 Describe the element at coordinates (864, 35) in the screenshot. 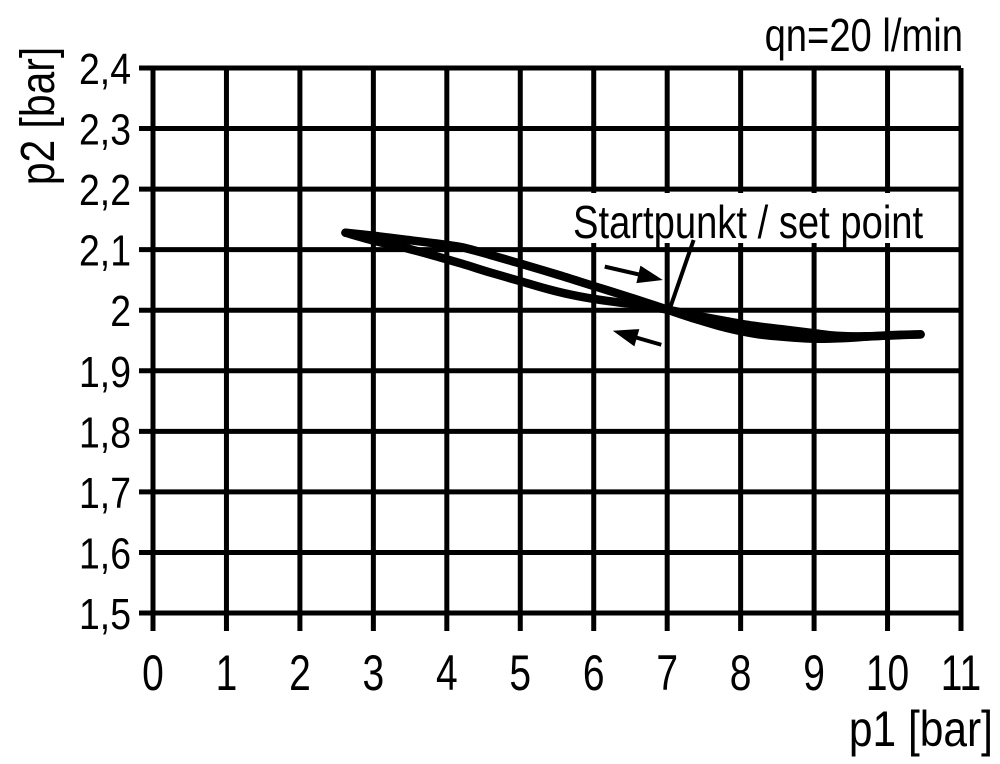

I see `flow-condition-label: qn=20 l/min` at that location.